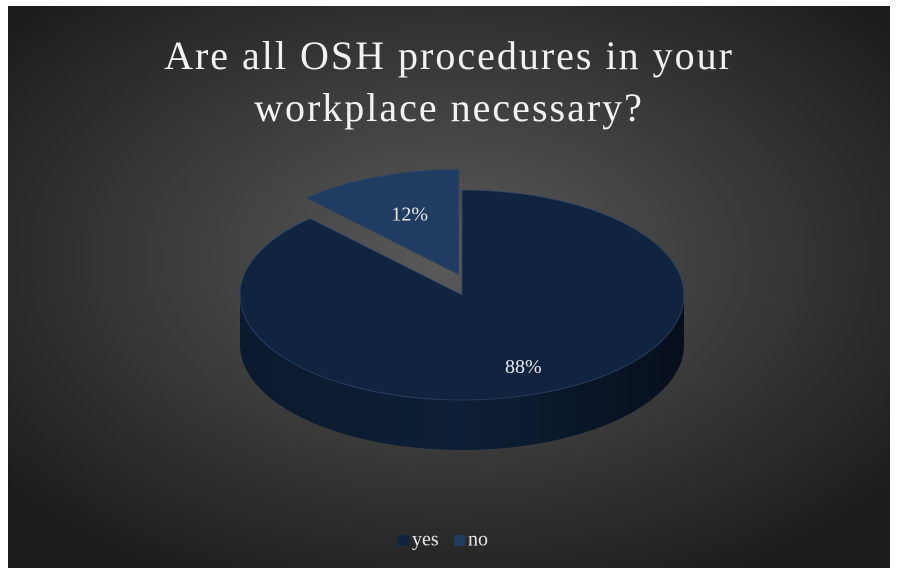 Image resolution: width=898 pixels, height=574 pixels. Describe the element at coordinates (523, 367) in the screenshot. I see `data-label: 88%` at that location.